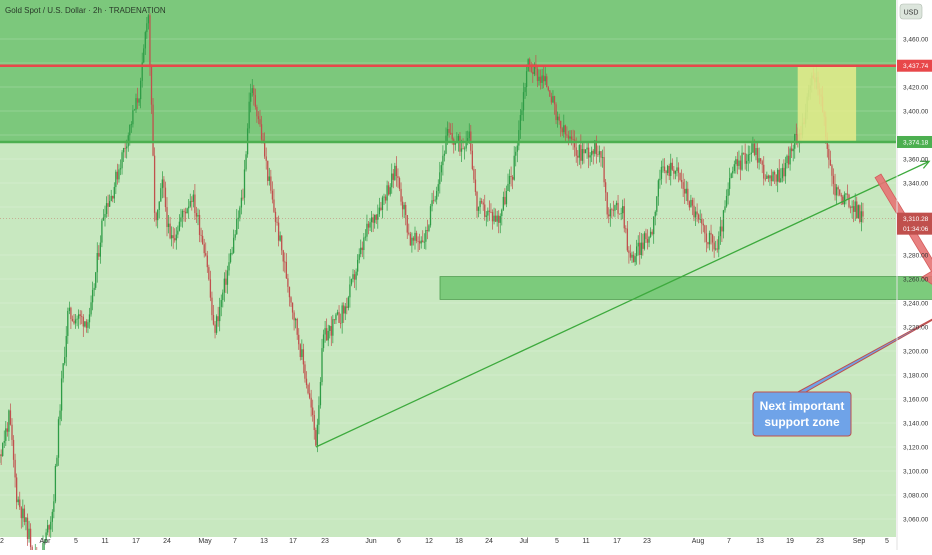  What do you see at coordinates (916, 88) in the screenshot?
I see `y-tick-label: 3,420.00` at bounding box center [916, 88].